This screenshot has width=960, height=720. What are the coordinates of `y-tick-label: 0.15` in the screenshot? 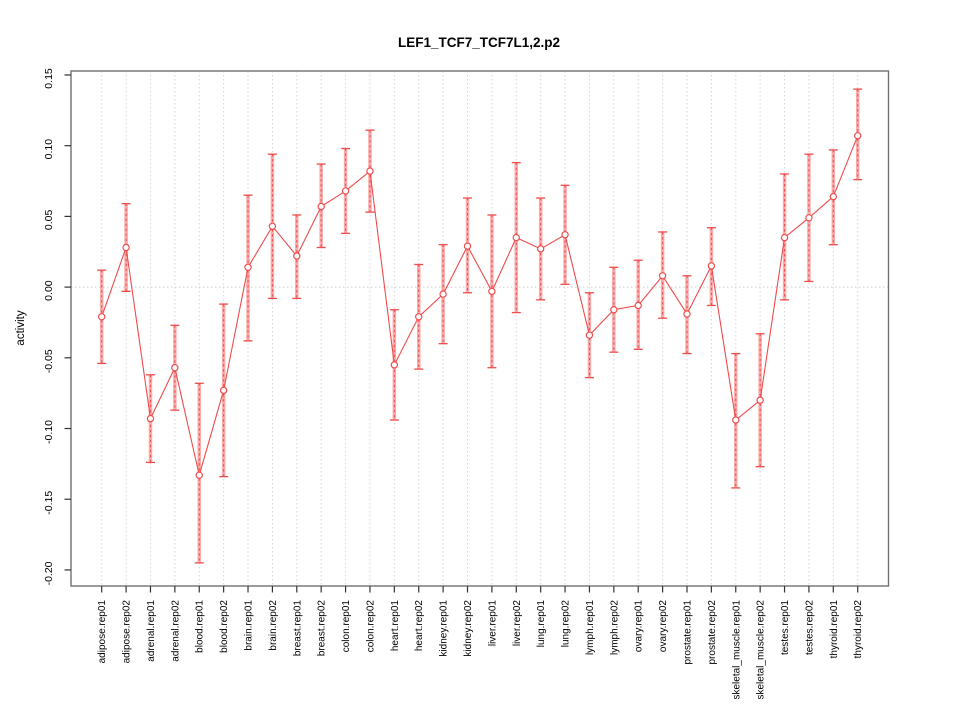 It's located at (49, 78).